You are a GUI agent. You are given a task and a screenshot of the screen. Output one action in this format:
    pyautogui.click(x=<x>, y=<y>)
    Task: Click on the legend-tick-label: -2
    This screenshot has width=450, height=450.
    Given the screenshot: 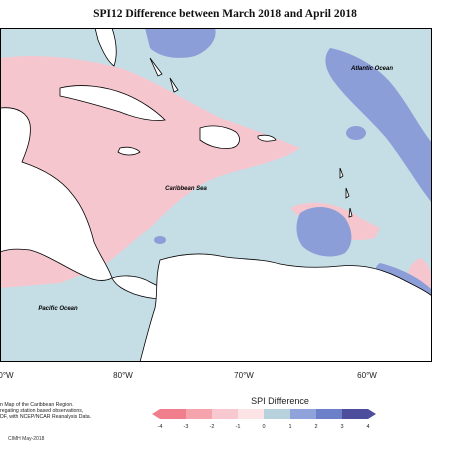 What is the action you would take?
    pyautogui.click(x=212, y=427)
    